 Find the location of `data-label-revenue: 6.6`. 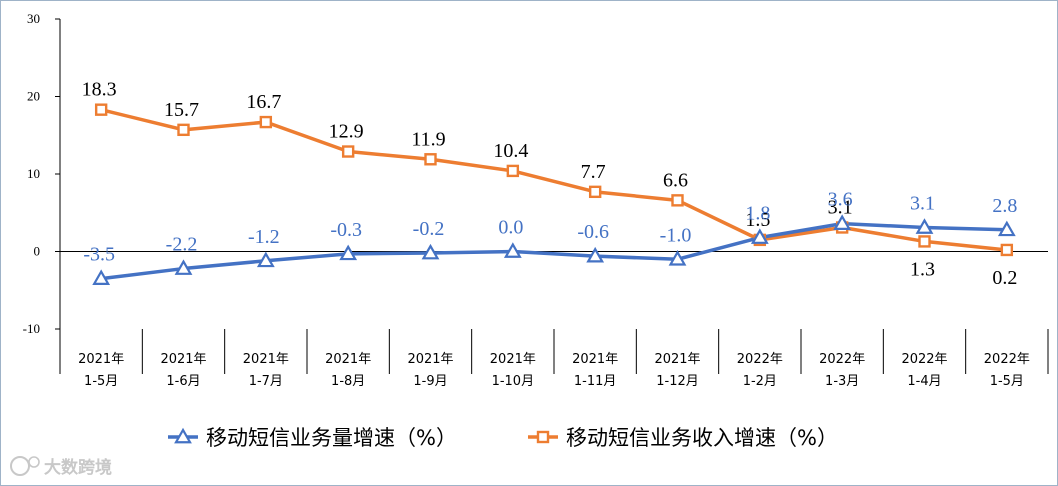

data-label-revenue: 6.6 is located at coordinates (675, 180).